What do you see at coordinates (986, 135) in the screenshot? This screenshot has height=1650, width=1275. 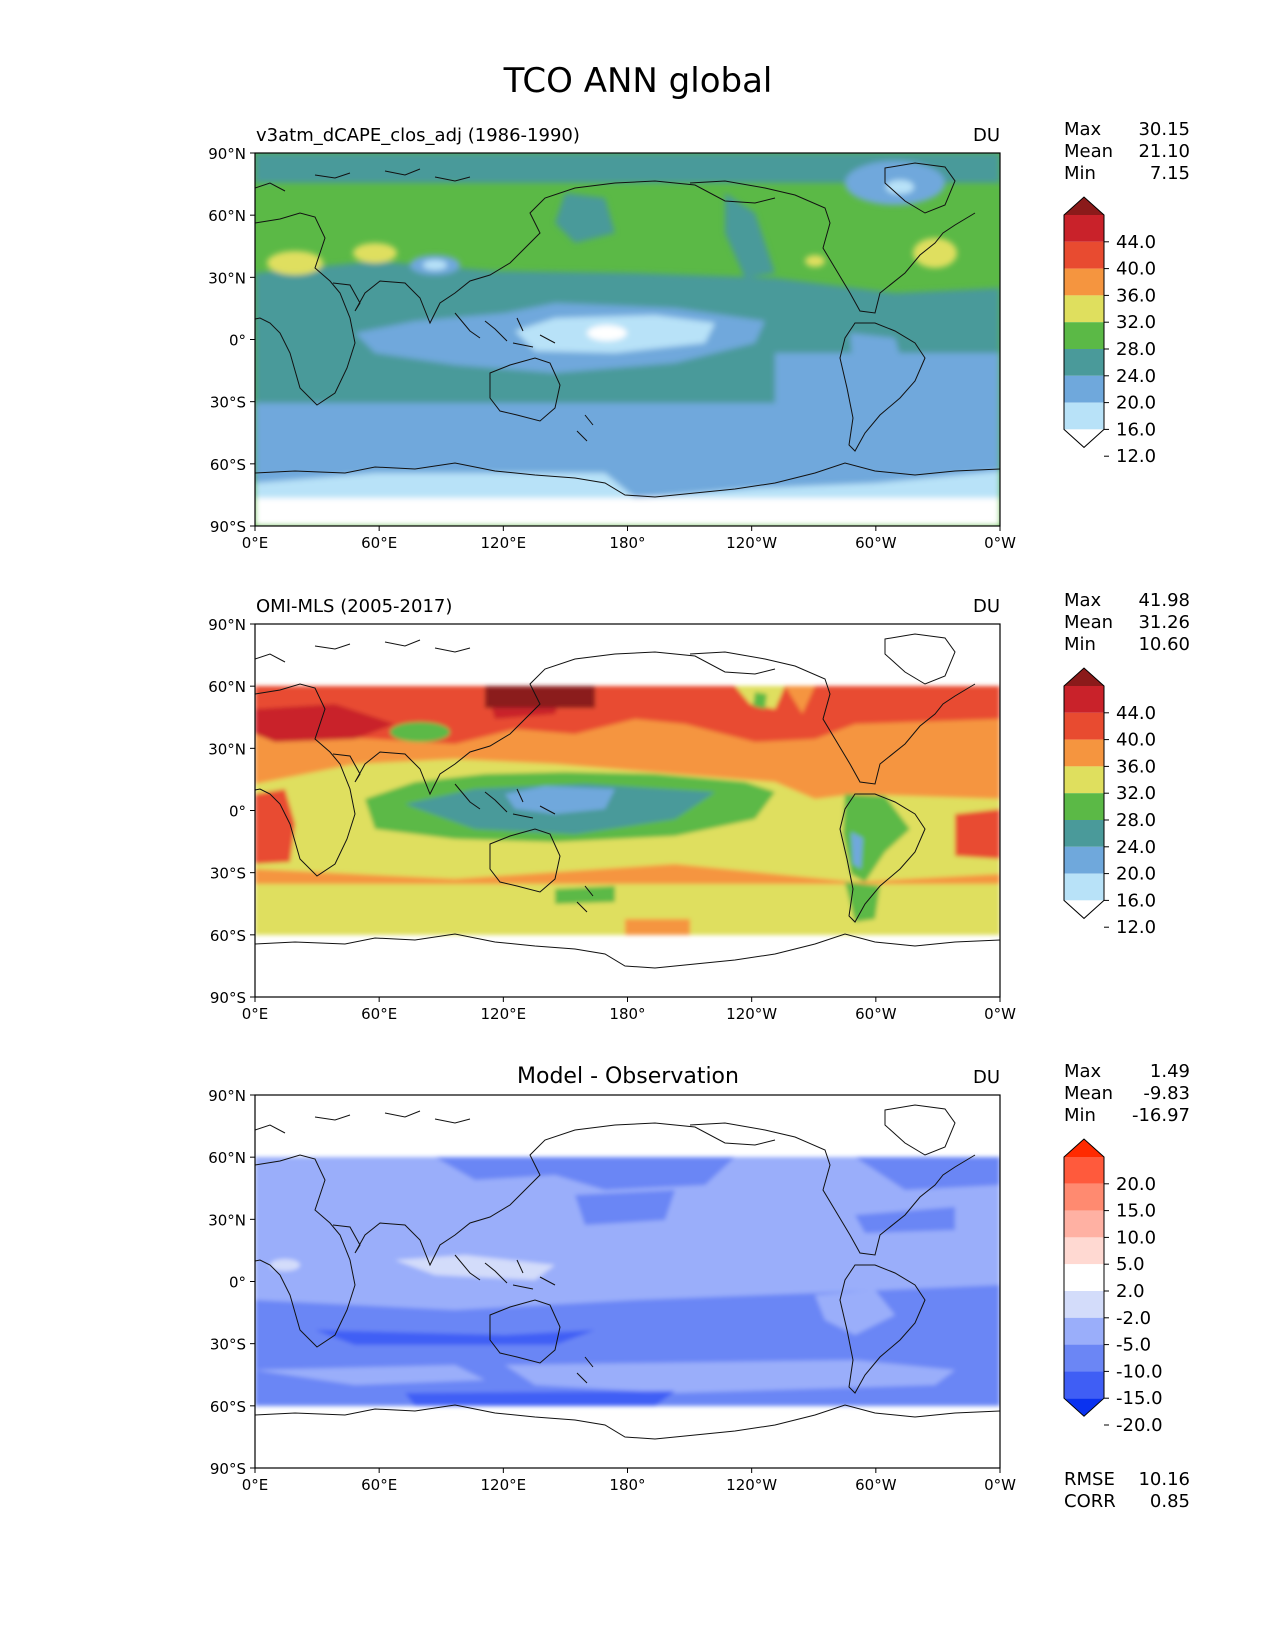 I see `panel-model-units: DU` at bounding box center [986, 135].